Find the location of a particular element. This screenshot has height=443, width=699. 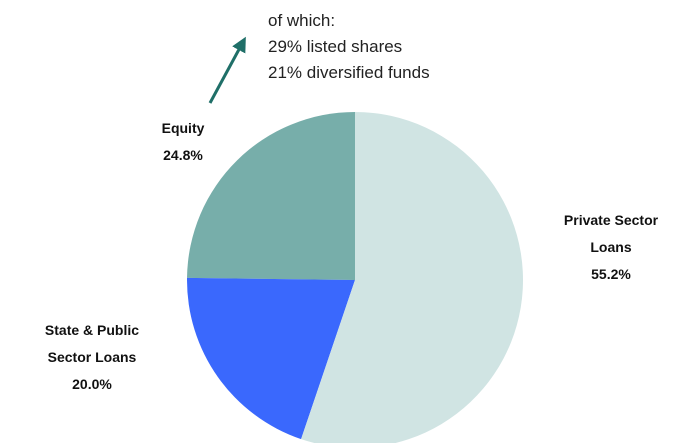

annotation-line: 21% diversified funds is located at coordinates (349, 72).